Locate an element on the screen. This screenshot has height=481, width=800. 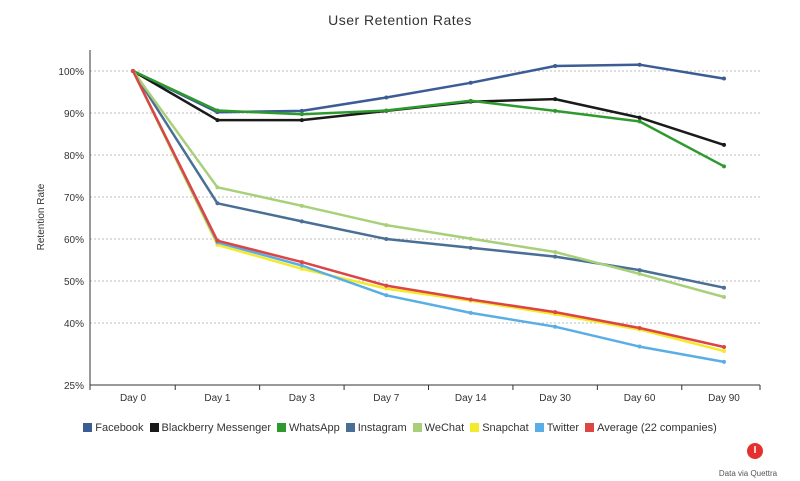
legend-label: Facebook is located at coordinates (119, 428).